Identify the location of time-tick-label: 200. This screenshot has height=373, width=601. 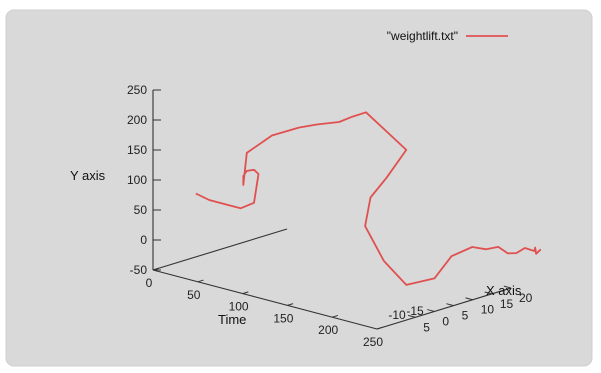
(328, 330).